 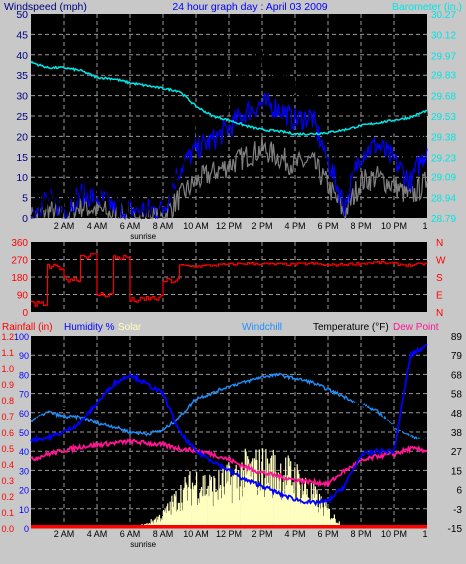 I want to click on temp-tick: 38, so click(x=457, y=433).